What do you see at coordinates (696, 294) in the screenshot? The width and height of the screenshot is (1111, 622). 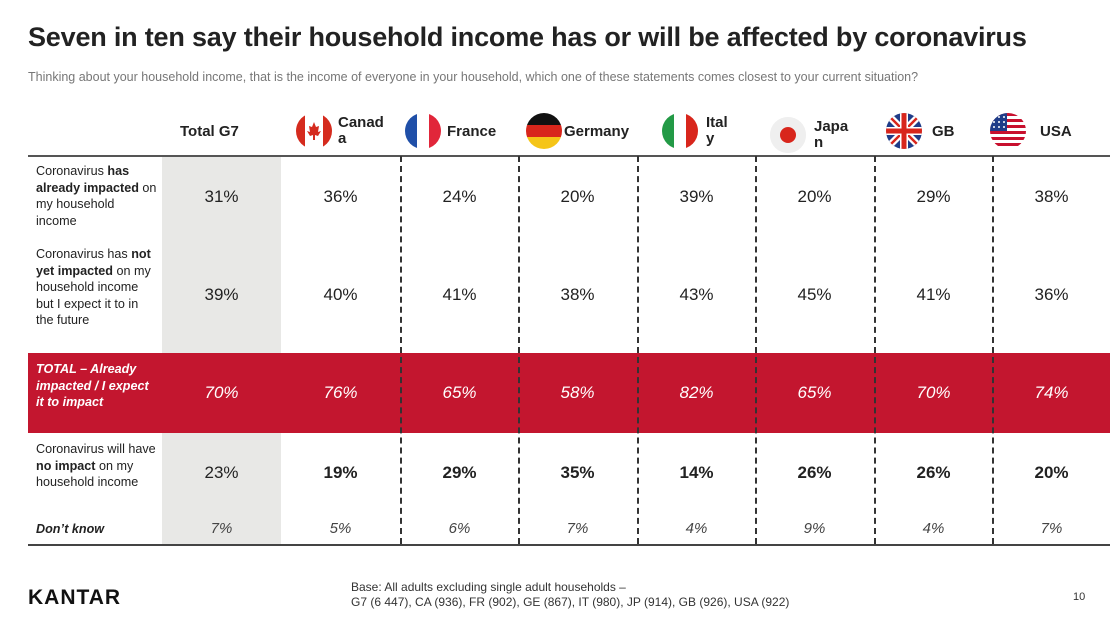 I see `table-cell: 43%` at bounding box center [696, 294].